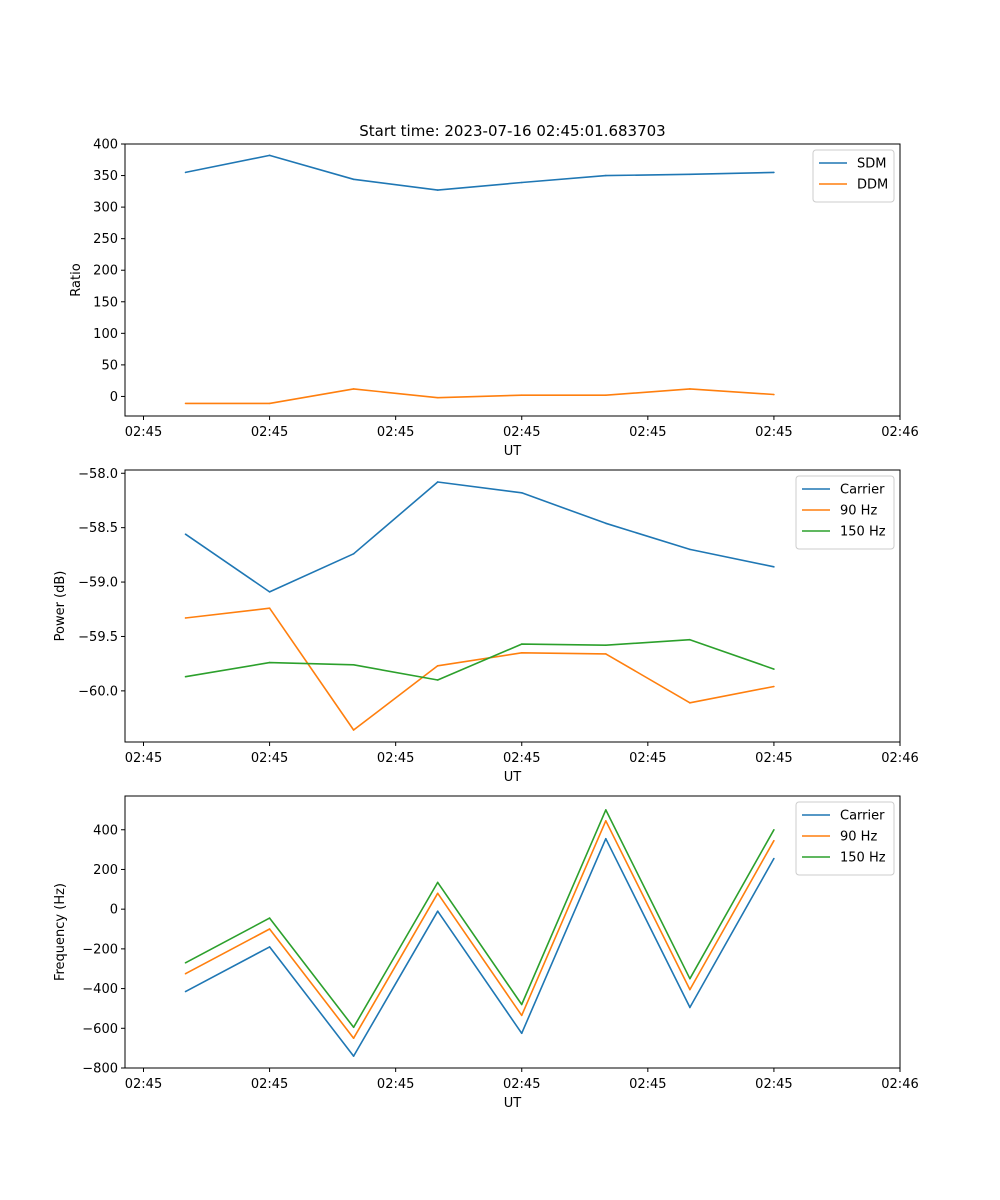 This screenshot has width=1000, height=1200. Describe the element at coordinates (872, 185) in the screenshot. I see `legend-entry-label: DDM` at that location.